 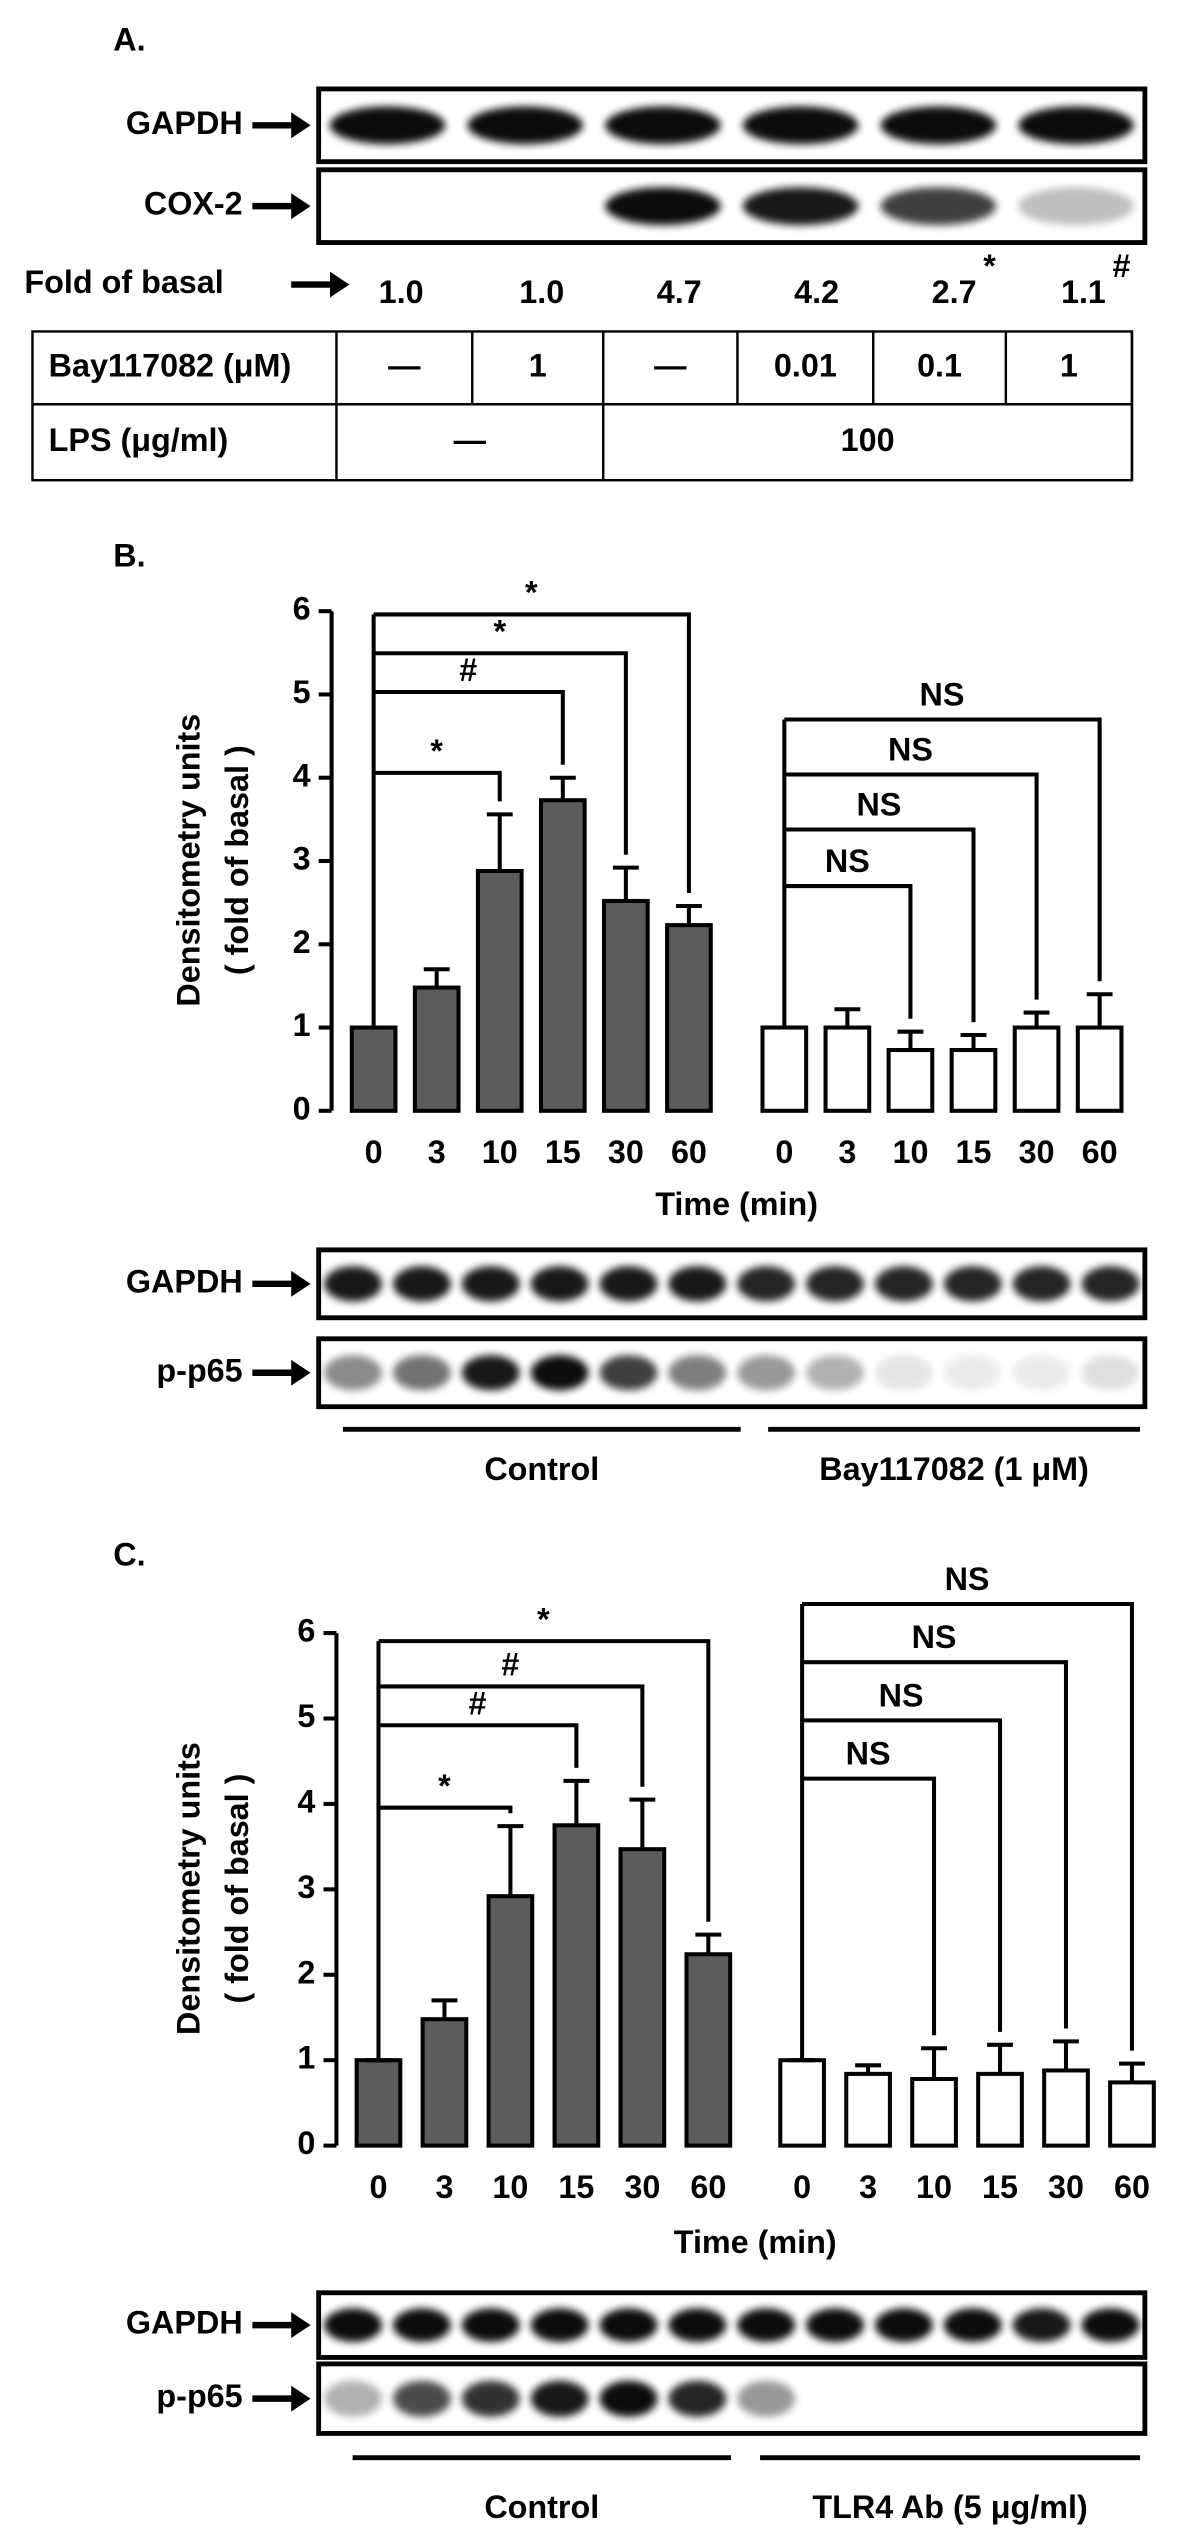 What do you see at coordinates (538, 365) in the screenshot?
I see `table-cell: 1` at bounding box center [538, 365].